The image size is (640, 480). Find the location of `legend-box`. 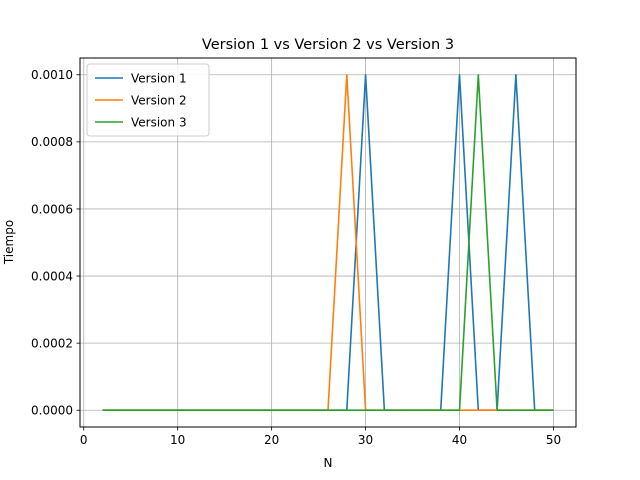

legend-box is located at coordinates (148, 100).